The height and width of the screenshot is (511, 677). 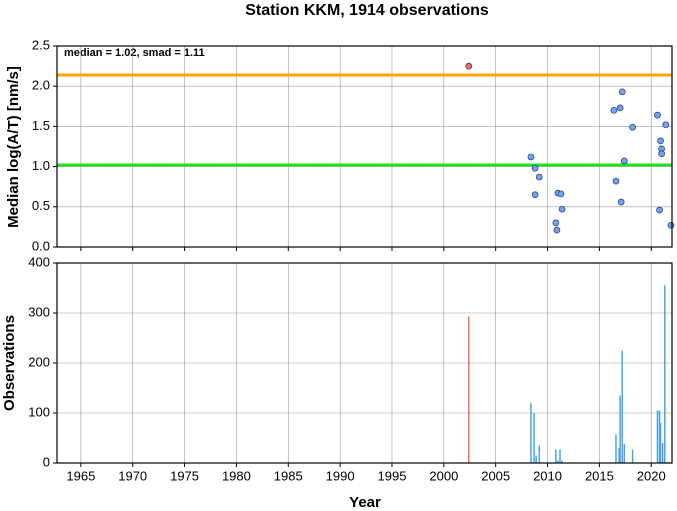 I want to click on x-tick-label: 1985, so click(x=288, y=475).